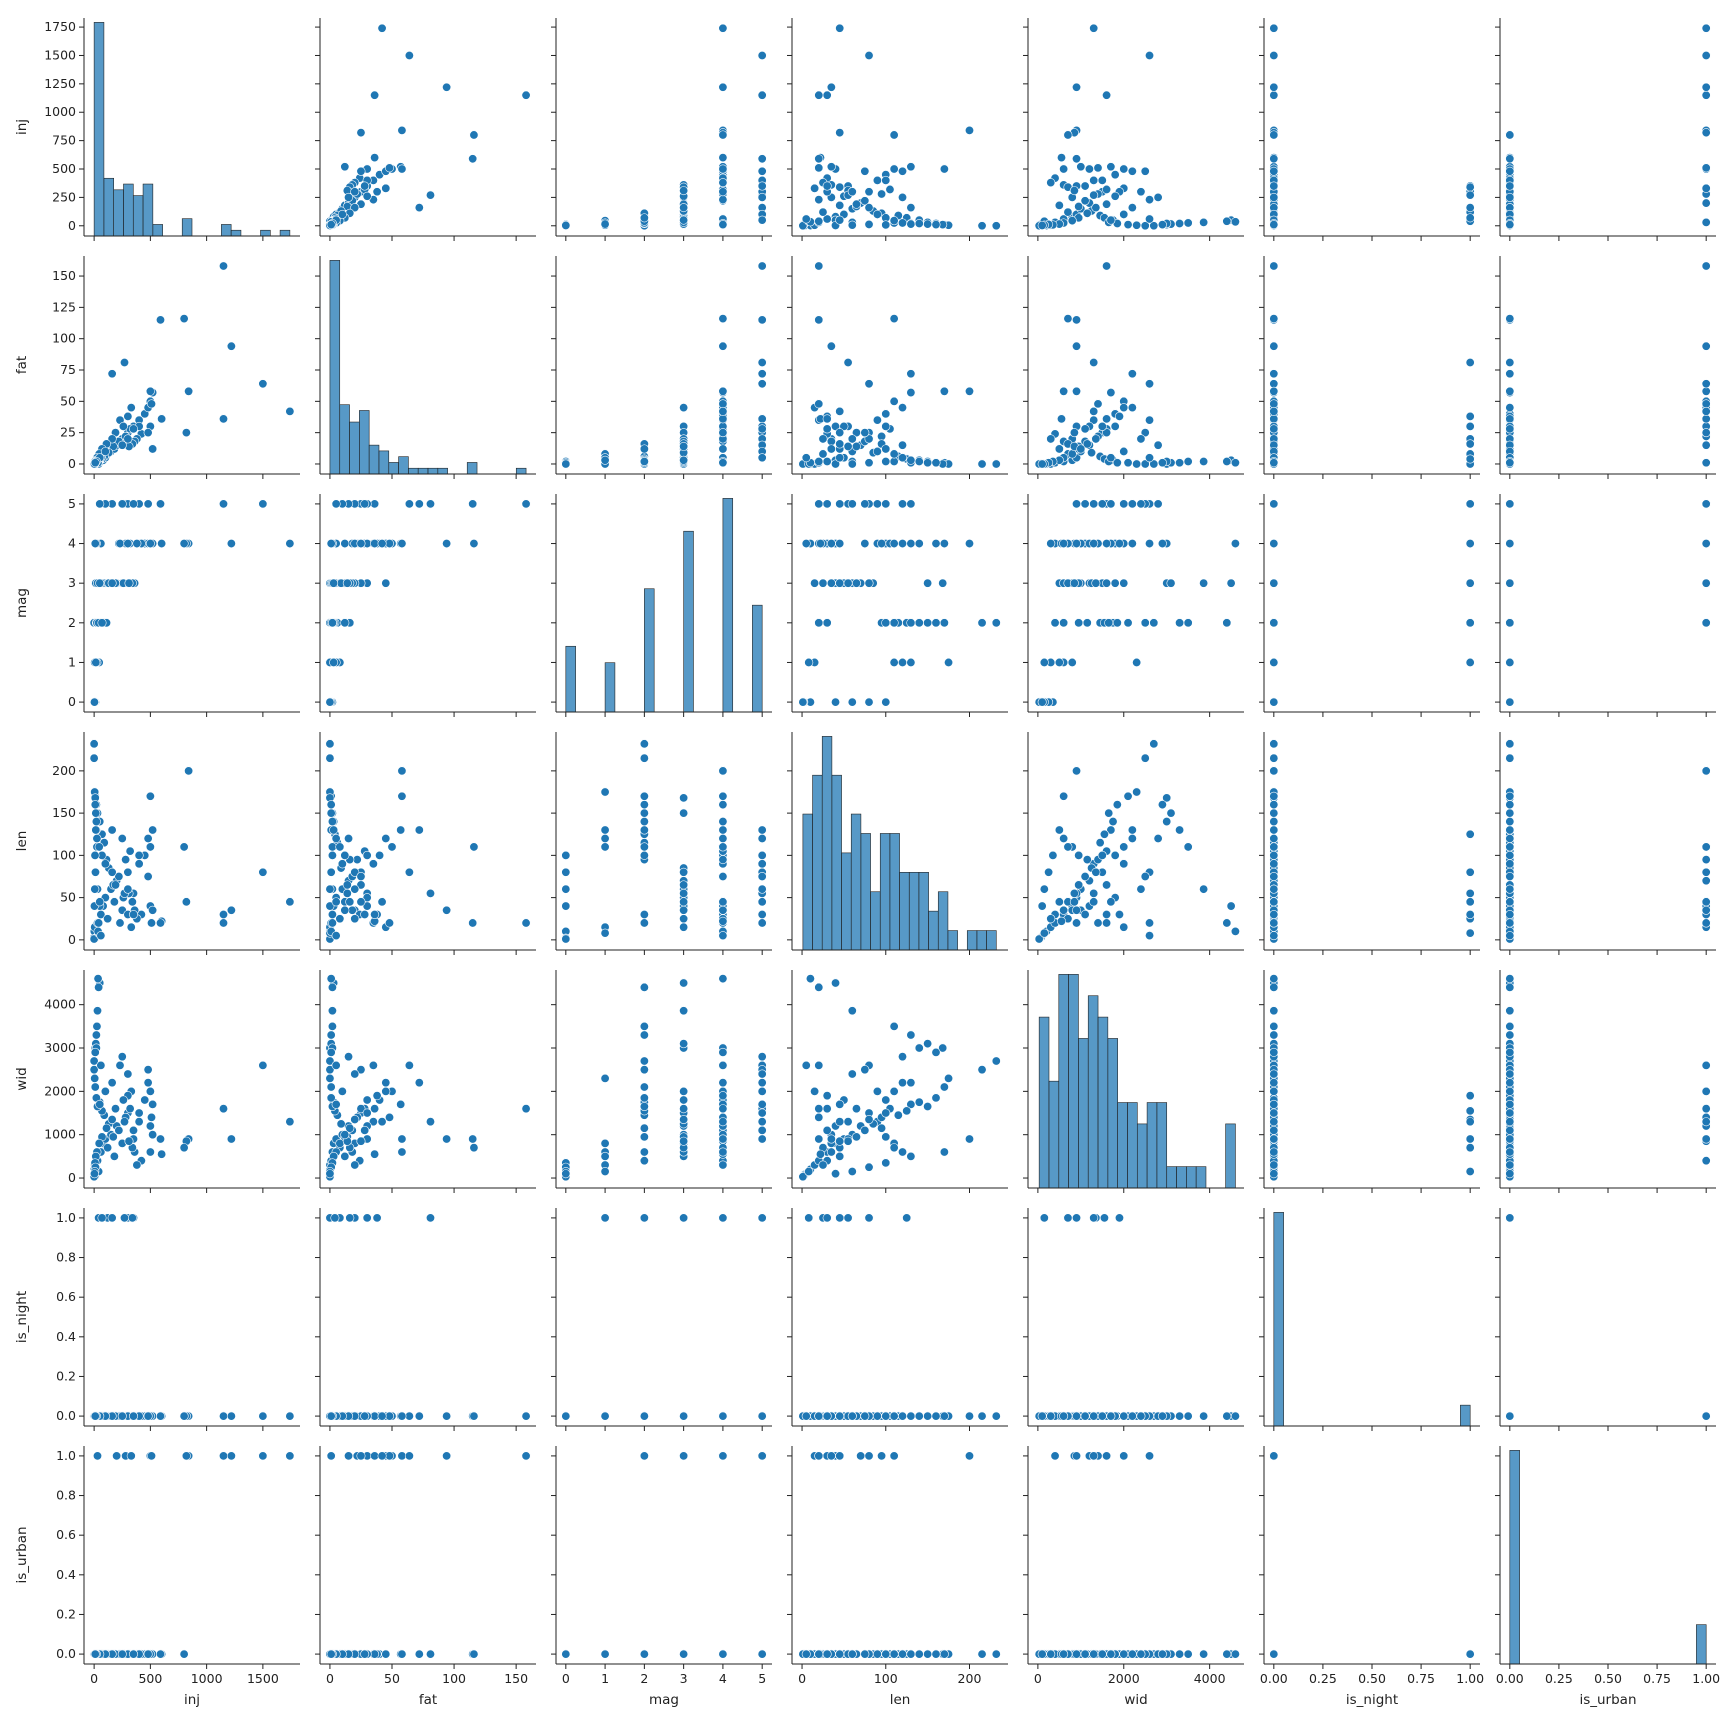 This screenshot has height=1721, width=1720. I want to click on x-tick-label-is_night: 0.25, so click(1323, 1678).